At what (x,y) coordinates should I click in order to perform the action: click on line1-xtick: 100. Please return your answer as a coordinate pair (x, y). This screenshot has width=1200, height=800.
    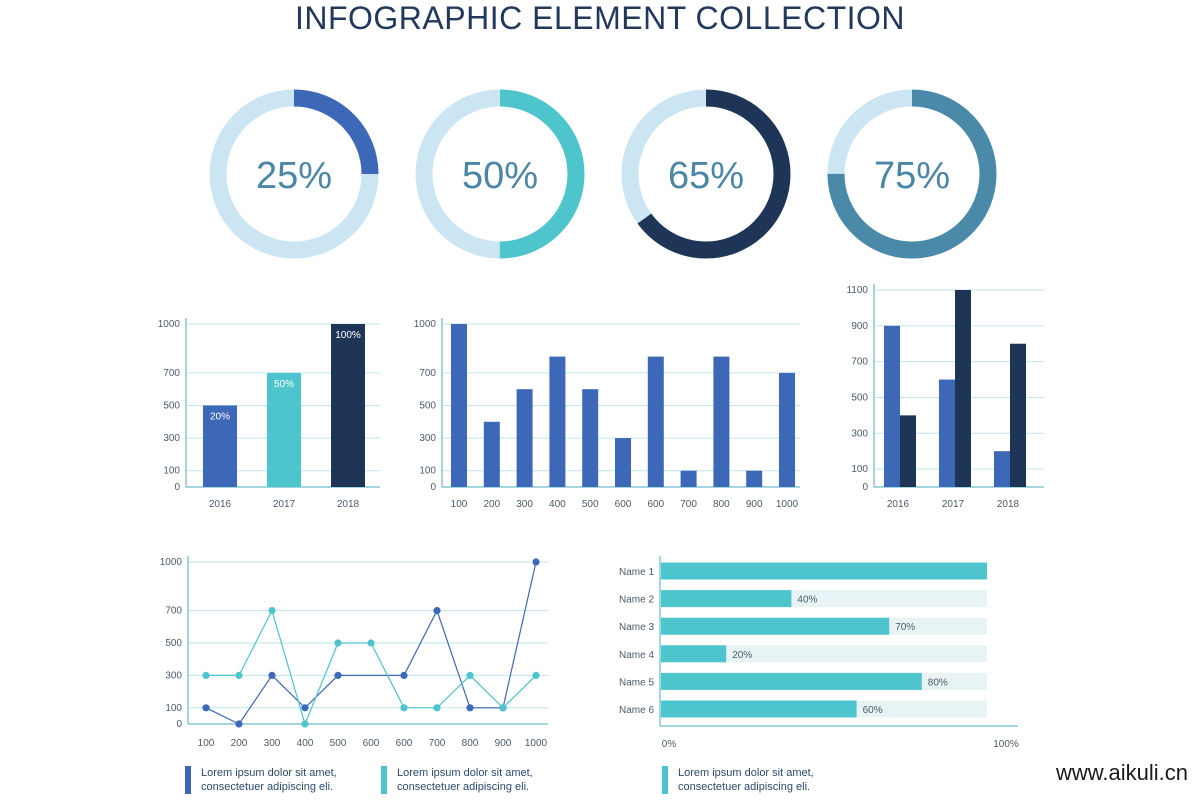
    Looking at the image, I should click on (206, 743).